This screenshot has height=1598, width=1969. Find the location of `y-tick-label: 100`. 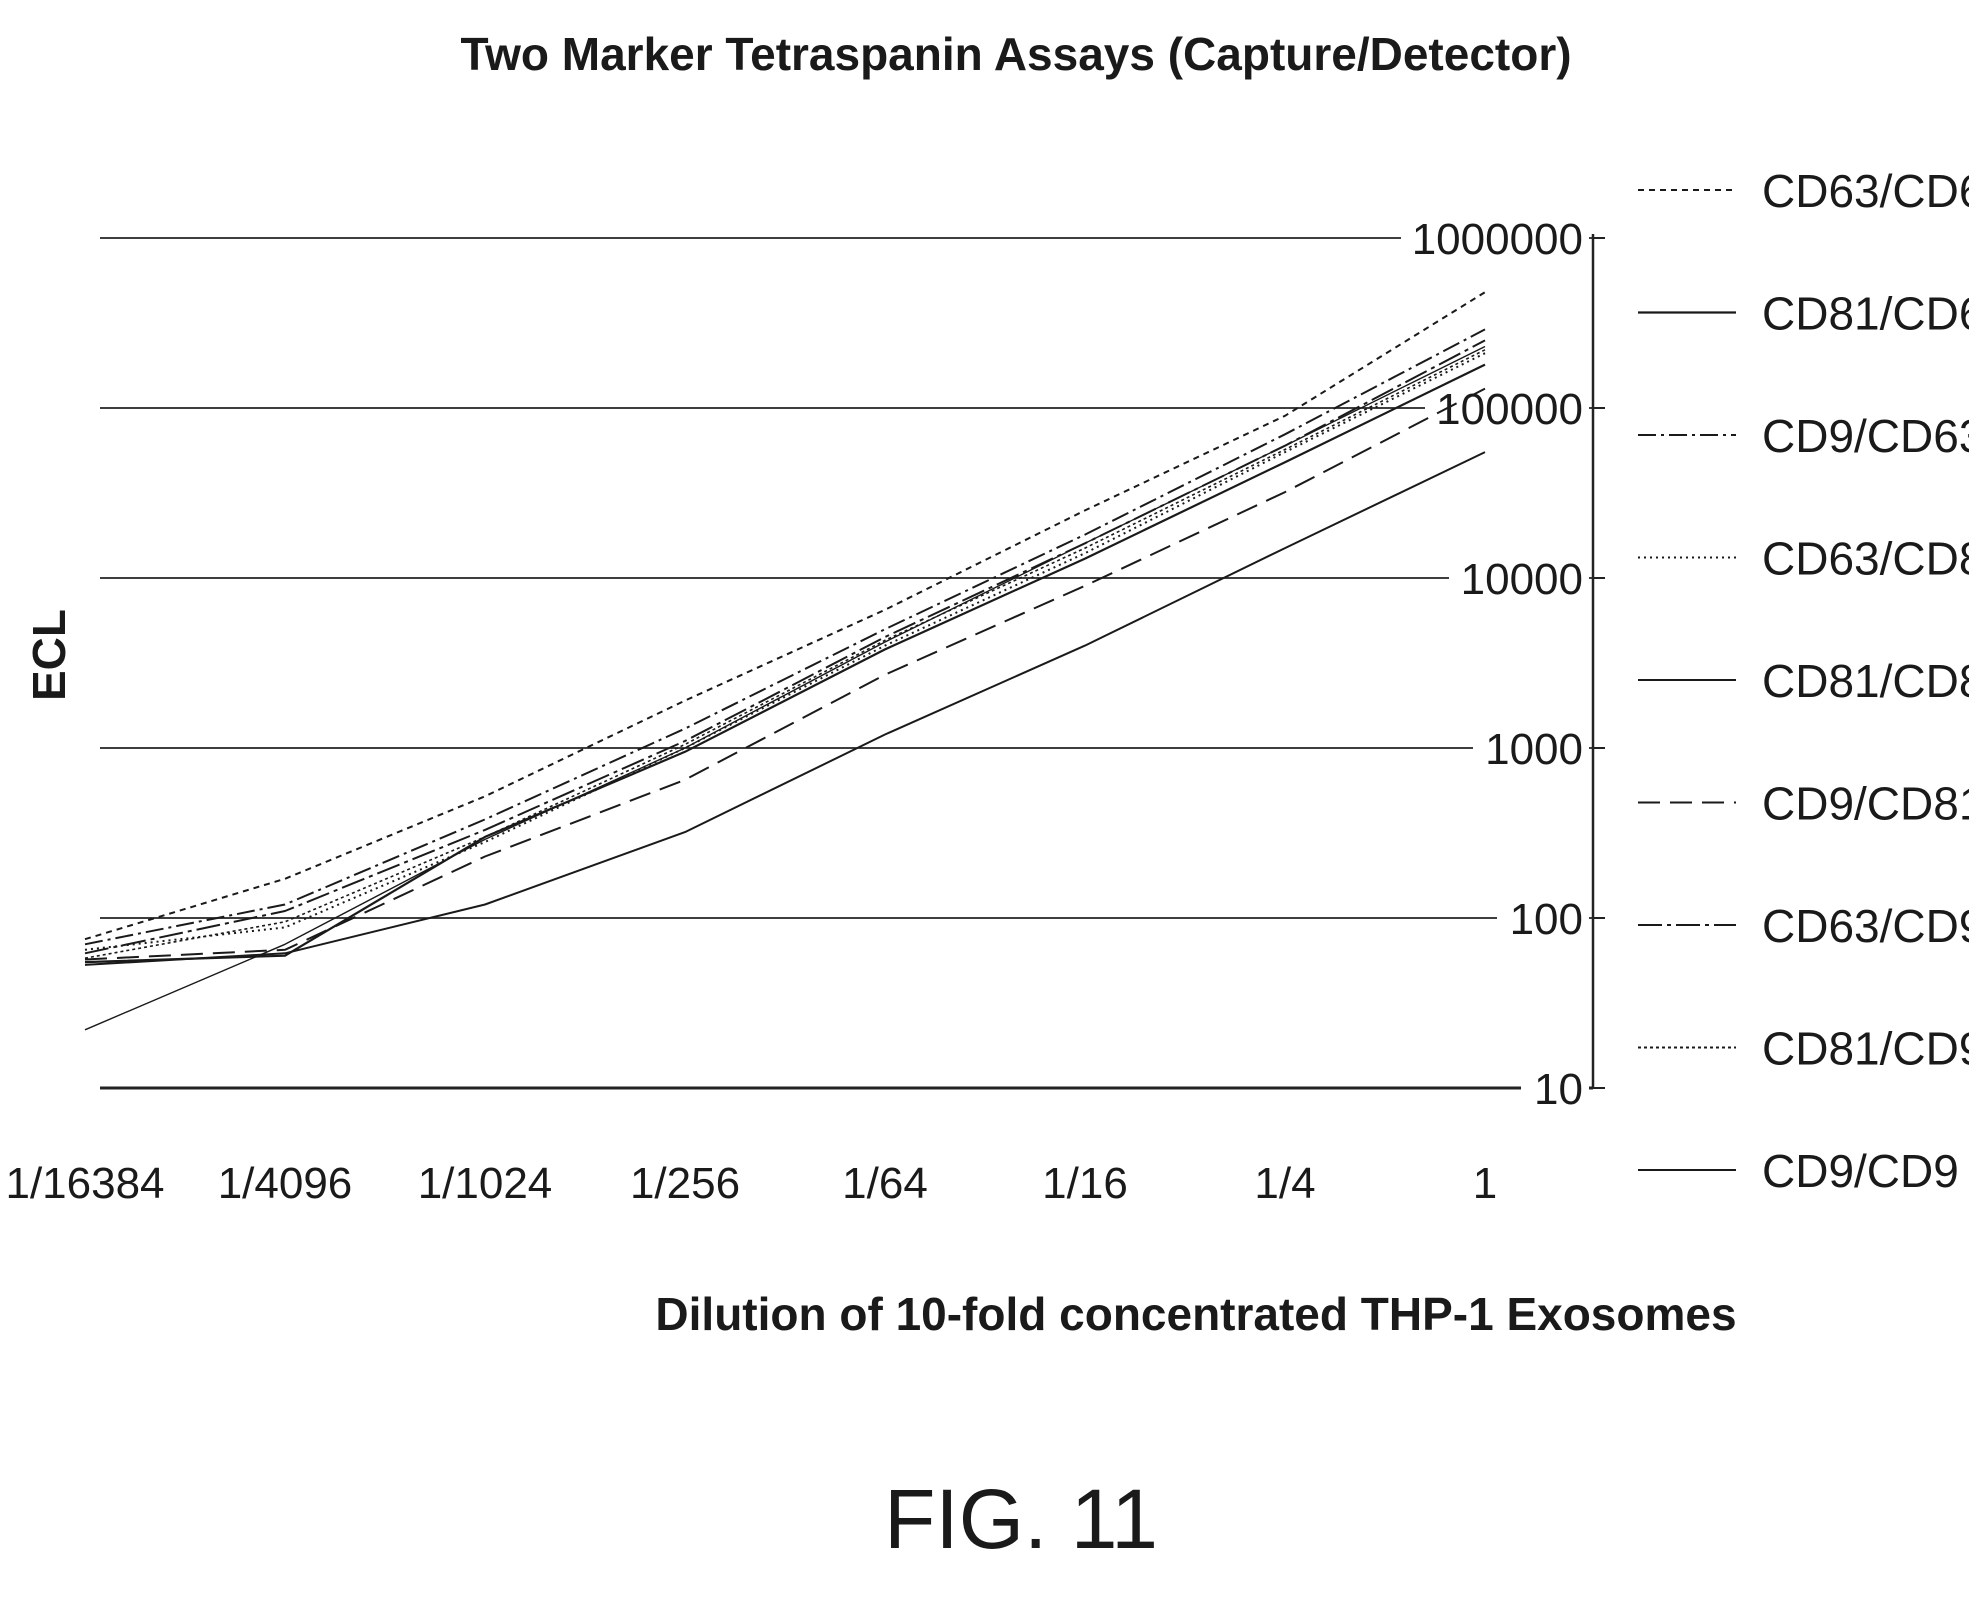

y-tick-label: 100 is located at coordinates (1546, 919).